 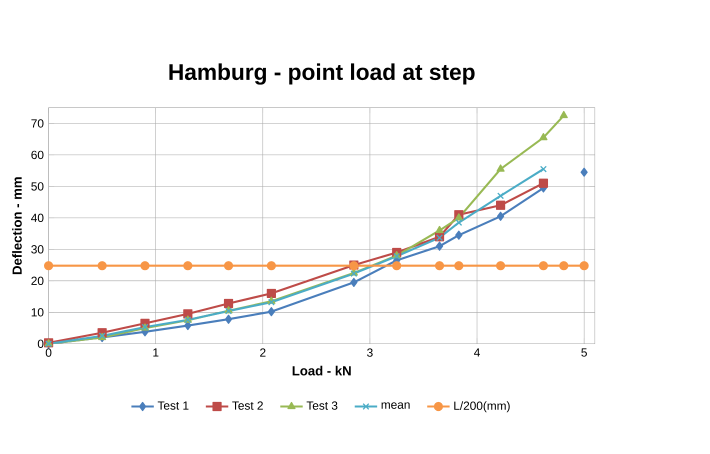 I want to click on x-tick-label: 2, so click(x=263, y=352).